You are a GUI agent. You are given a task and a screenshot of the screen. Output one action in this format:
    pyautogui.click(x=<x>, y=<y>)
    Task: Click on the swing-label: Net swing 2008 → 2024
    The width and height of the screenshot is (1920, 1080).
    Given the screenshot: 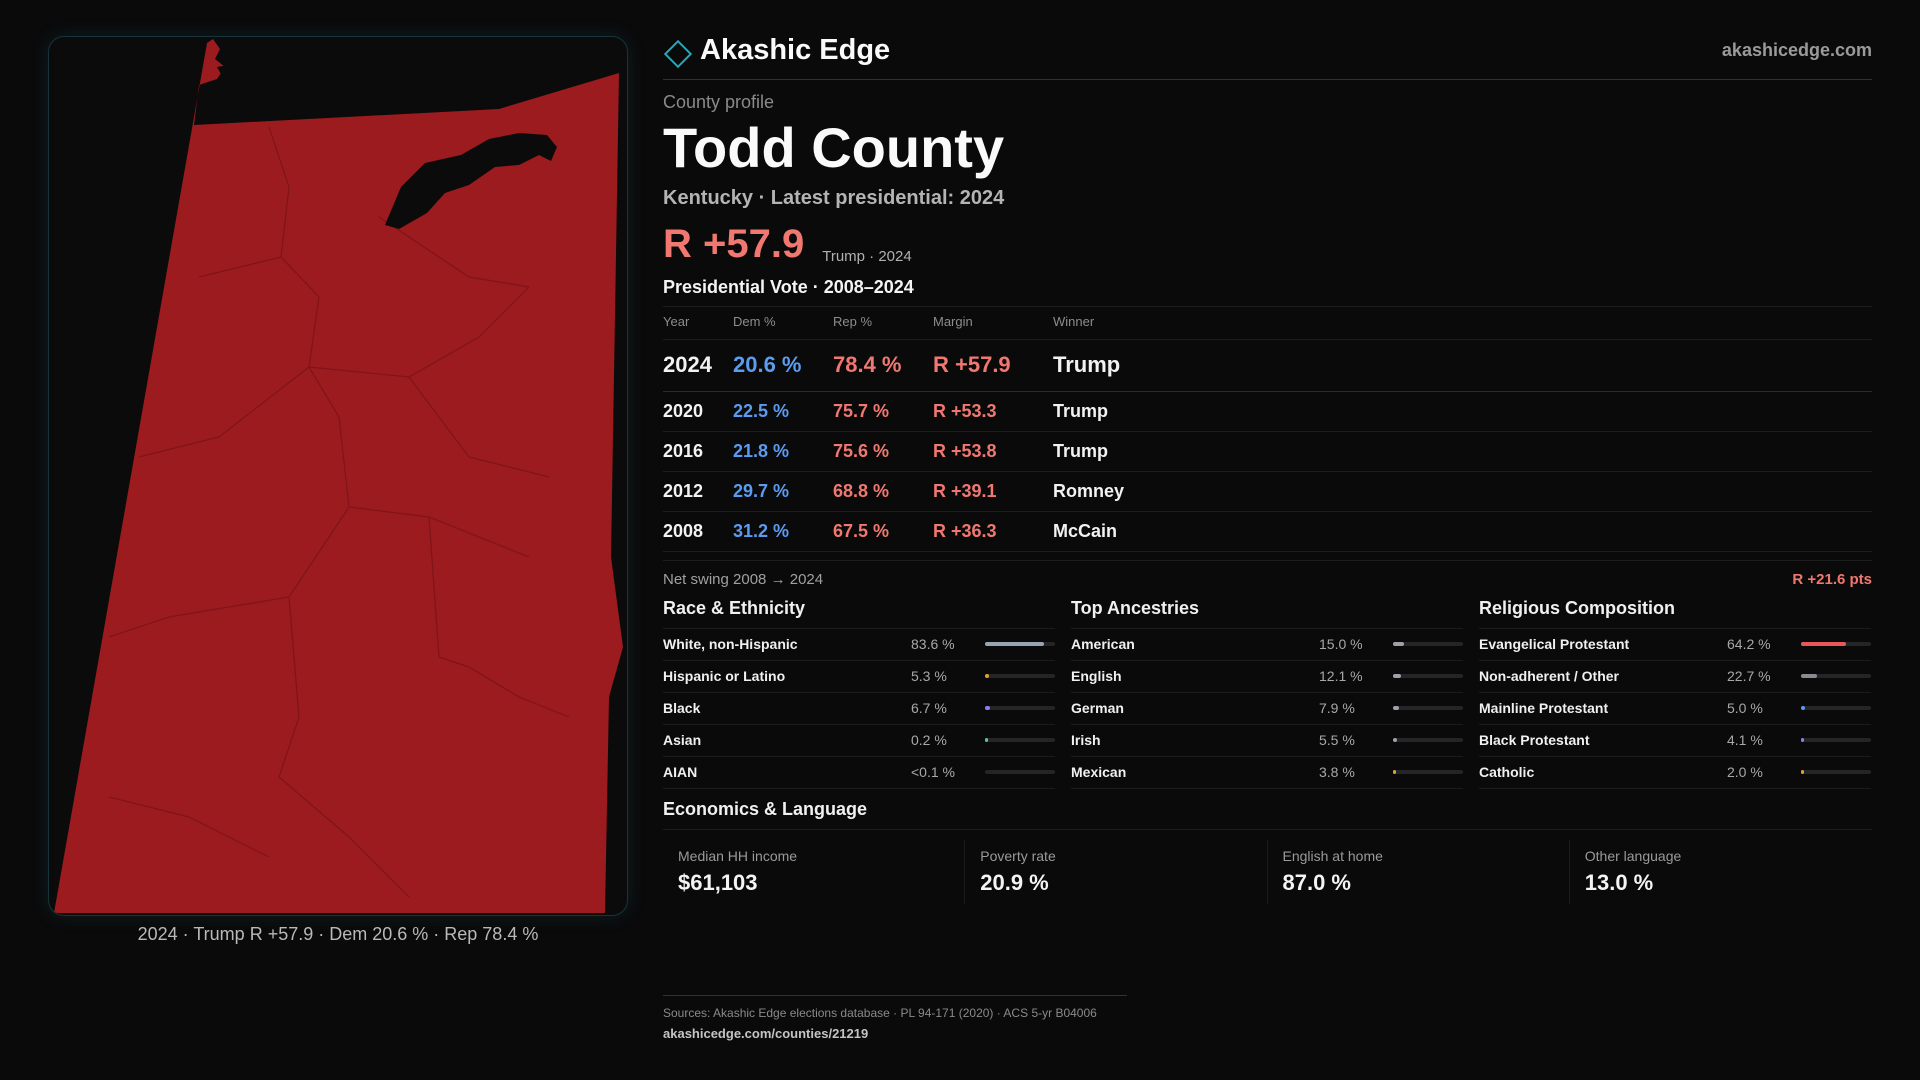 What is the action you would take?
    pyautogui.click(x=743, y=579)
    